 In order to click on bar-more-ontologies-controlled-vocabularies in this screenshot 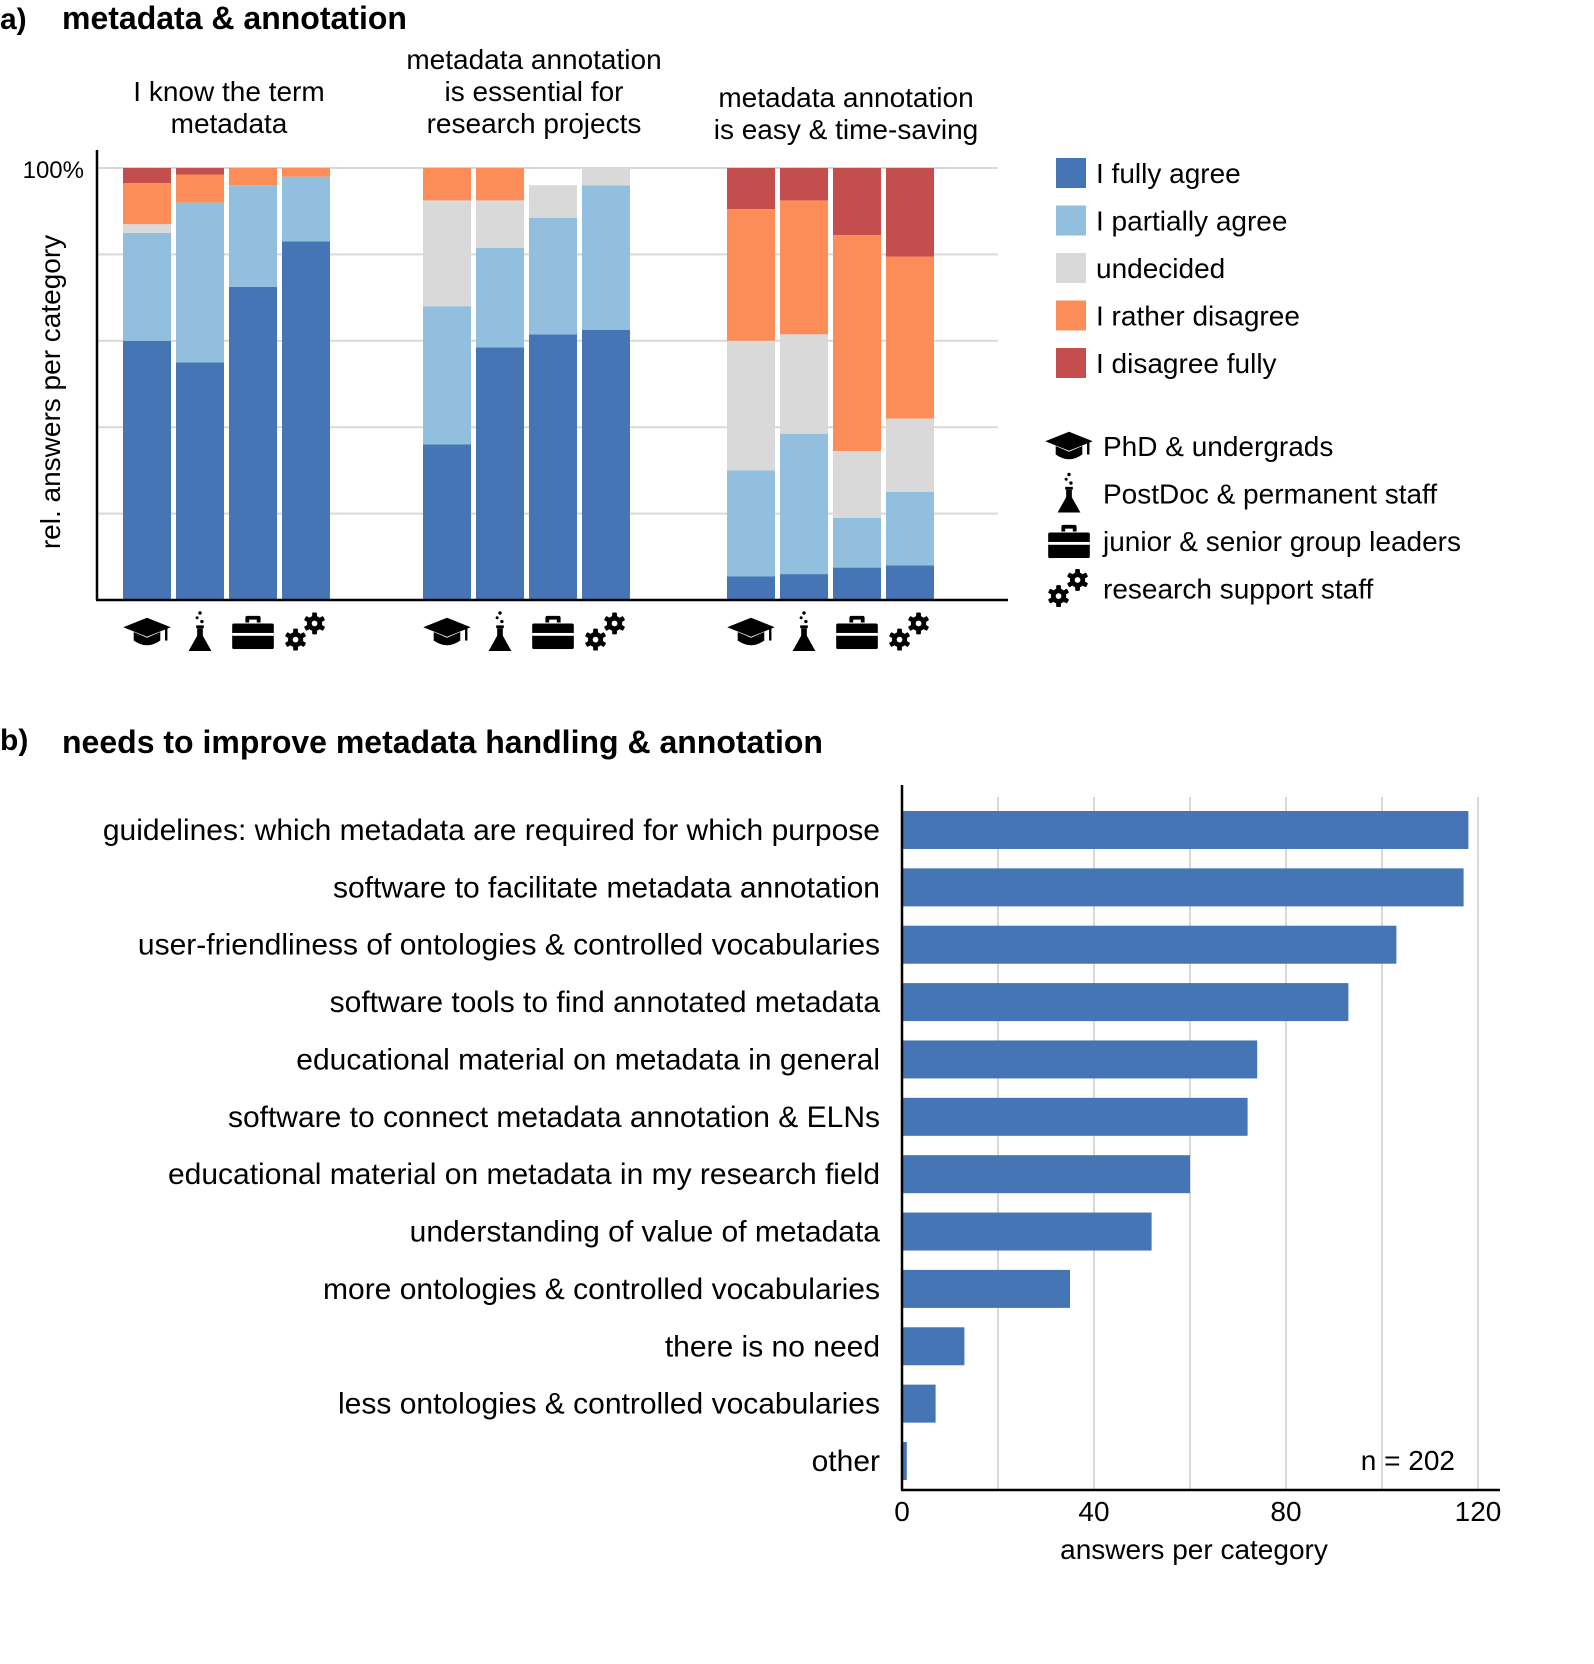, I will do `click(986, 1288)`.